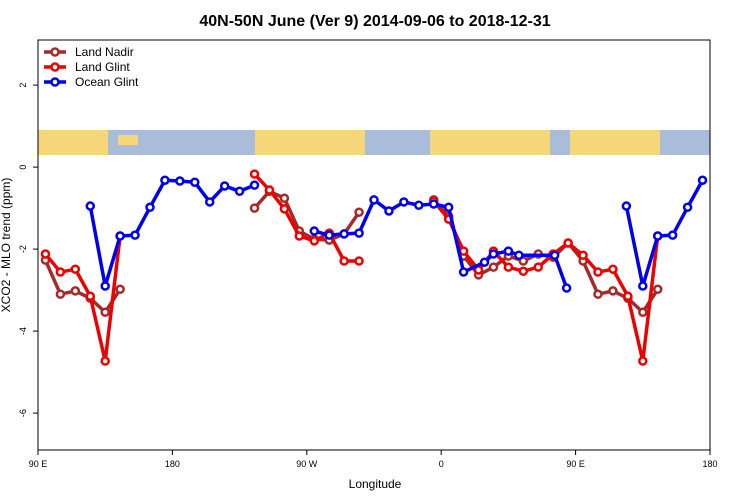  I want to click on y-axis-label: XCO2 - MLO trend (ppm), so click(6, 245).